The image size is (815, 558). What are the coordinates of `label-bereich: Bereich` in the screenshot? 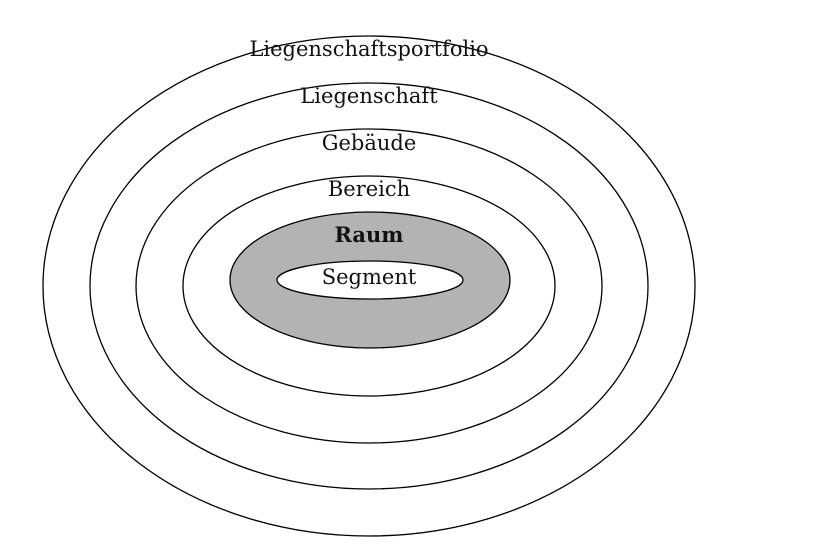 It's located at (369, 189).